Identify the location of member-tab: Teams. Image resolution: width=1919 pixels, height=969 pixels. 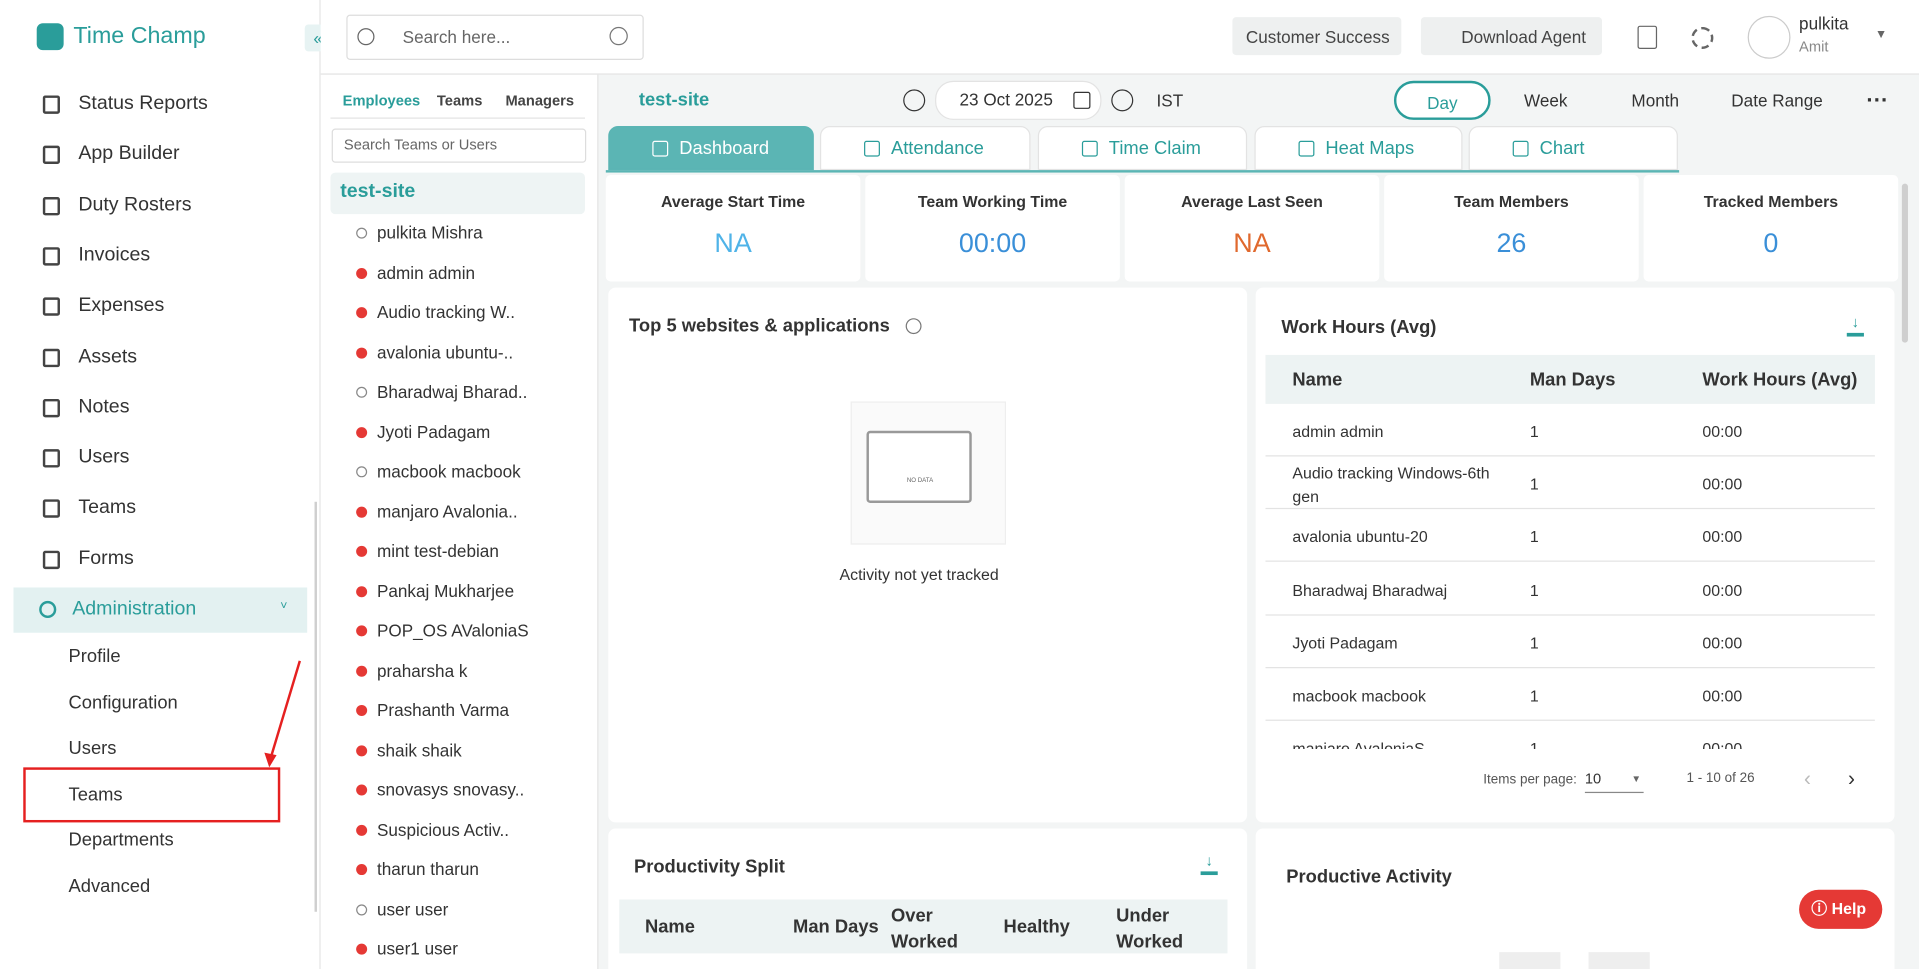
(459, 100).